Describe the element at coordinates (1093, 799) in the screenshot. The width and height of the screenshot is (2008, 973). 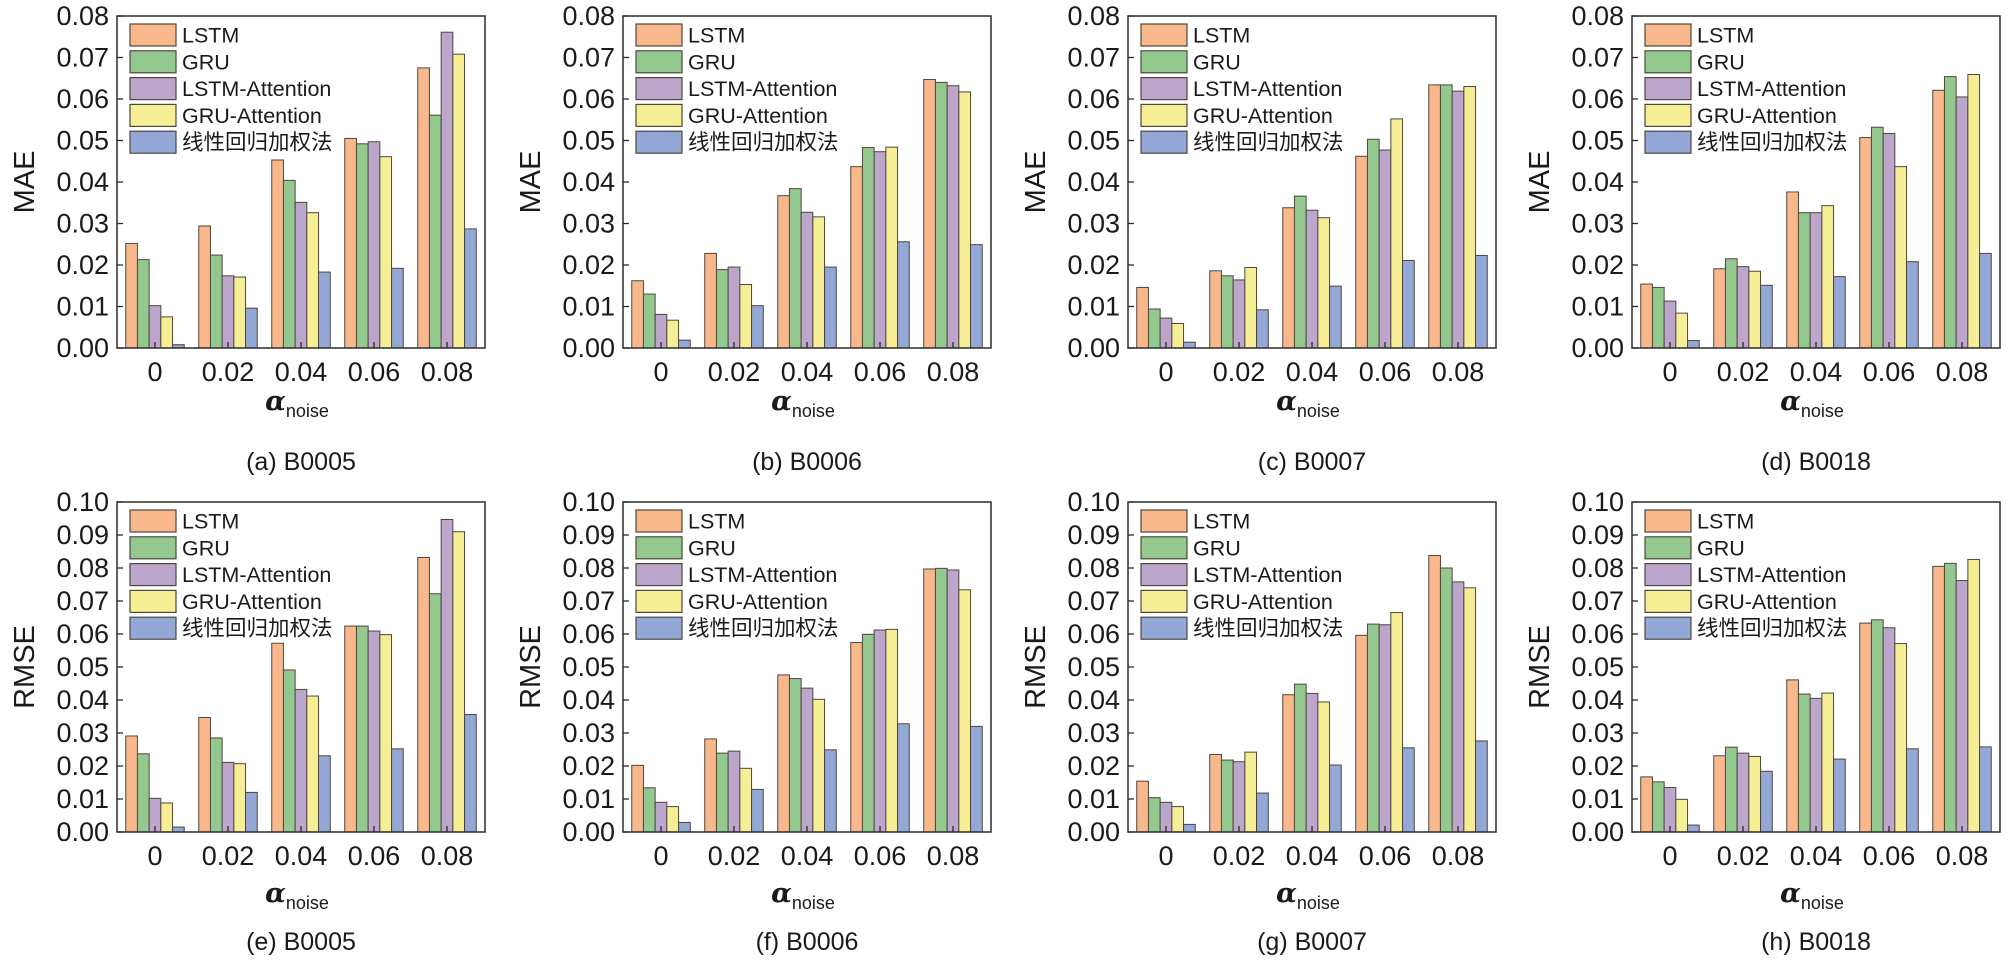
I see `y-tick-label: 0.01` at that location.